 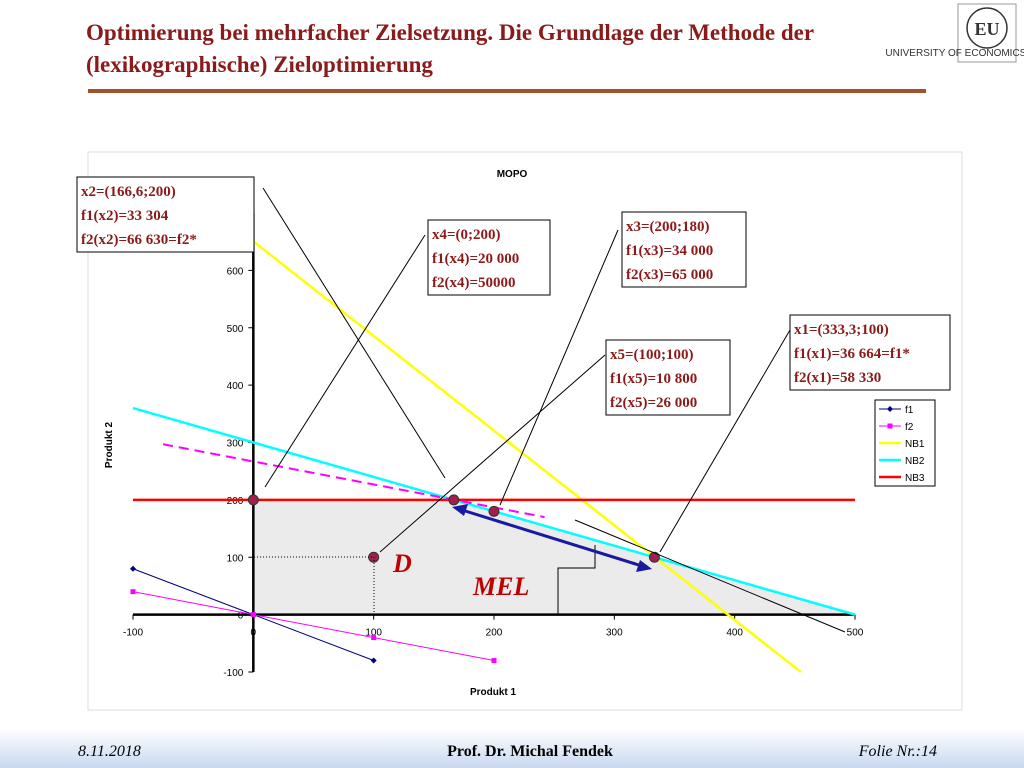 I want to click on y-tick-label: 400, so click(x=235, y=386).